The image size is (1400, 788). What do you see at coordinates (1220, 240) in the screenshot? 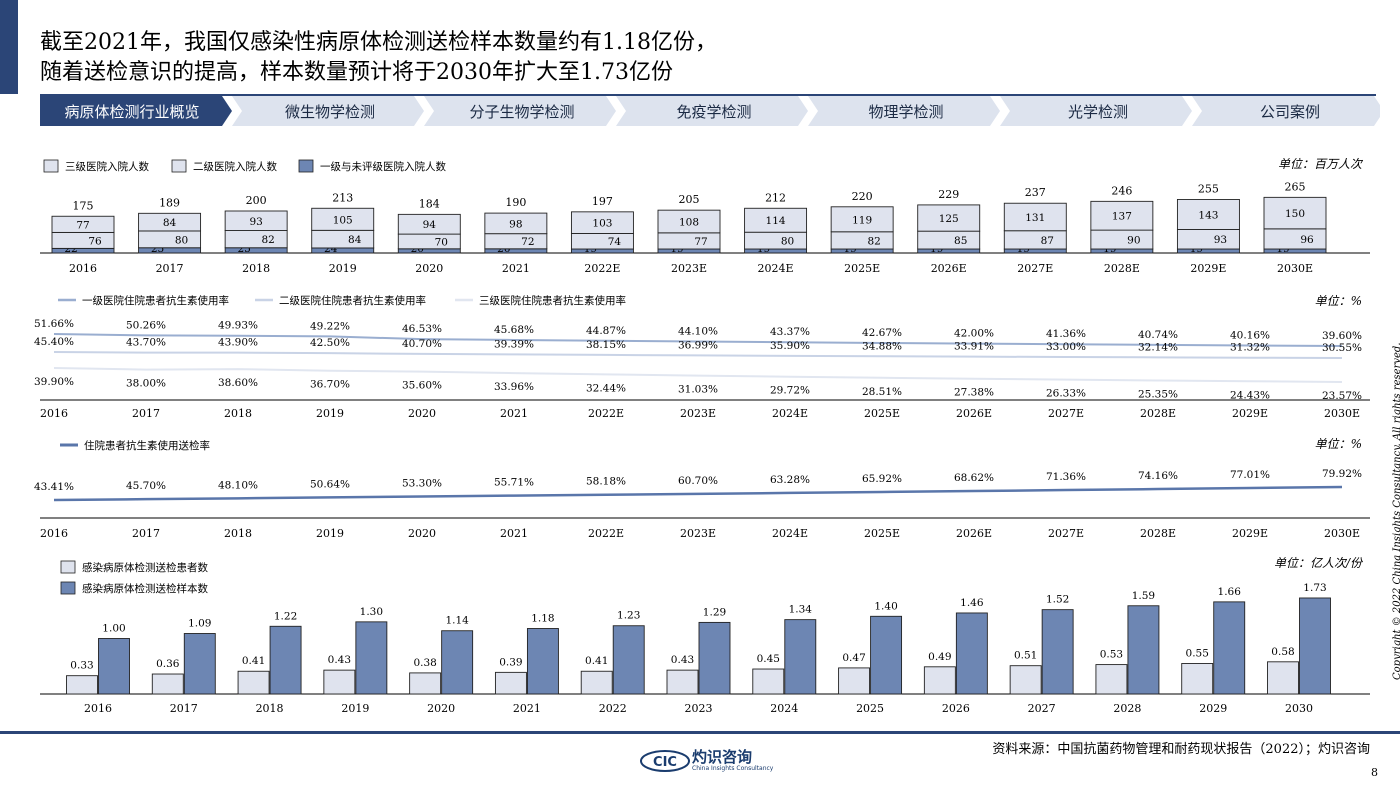
I see `bar1-label-1-13: 93` at bounding box center [1220, 240].